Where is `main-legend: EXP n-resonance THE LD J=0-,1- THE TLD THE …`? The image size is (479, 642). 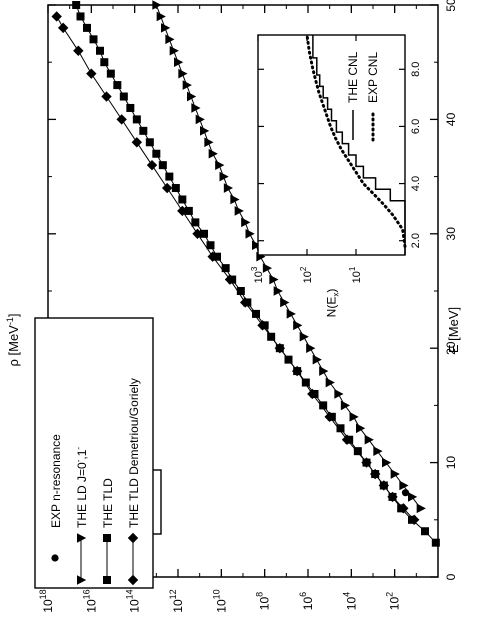 main-legend: EXP n-resonance THE LD J=0-,1- THE TLD THE … is located at coordinates (94, 453).